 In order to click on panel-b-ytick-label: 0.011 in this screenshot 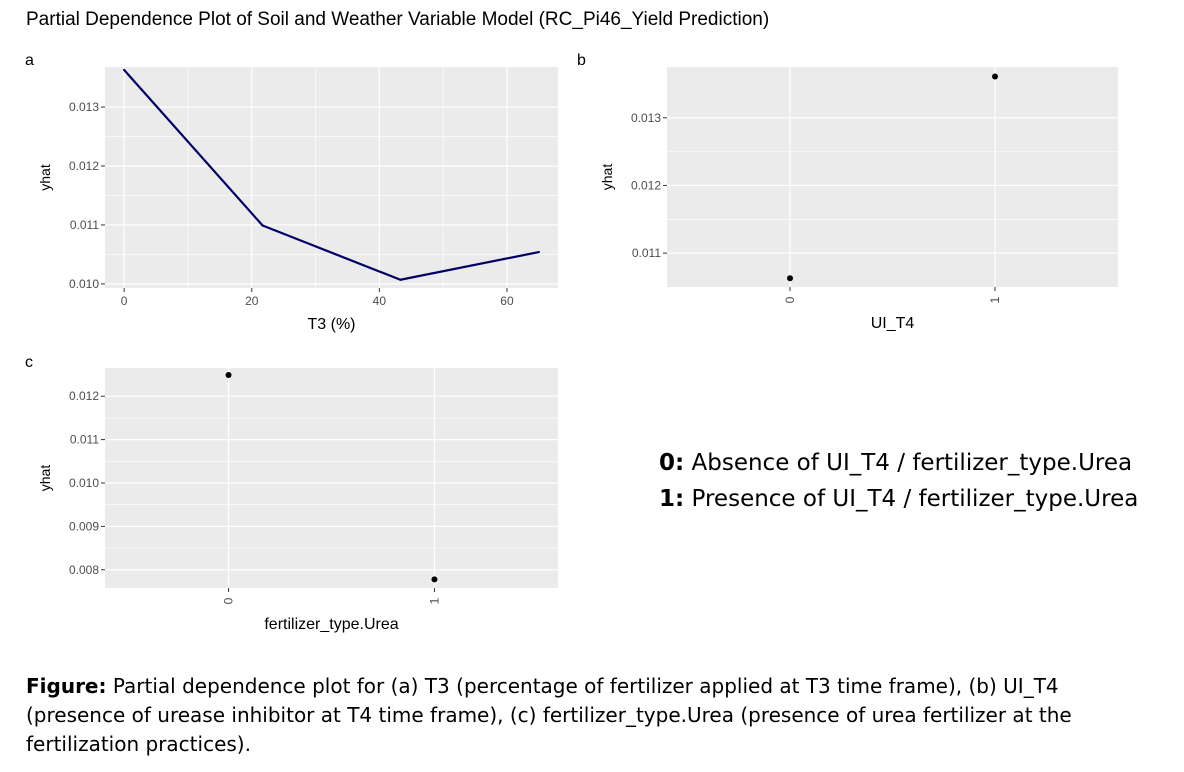, I will do `click(646, 253)`.